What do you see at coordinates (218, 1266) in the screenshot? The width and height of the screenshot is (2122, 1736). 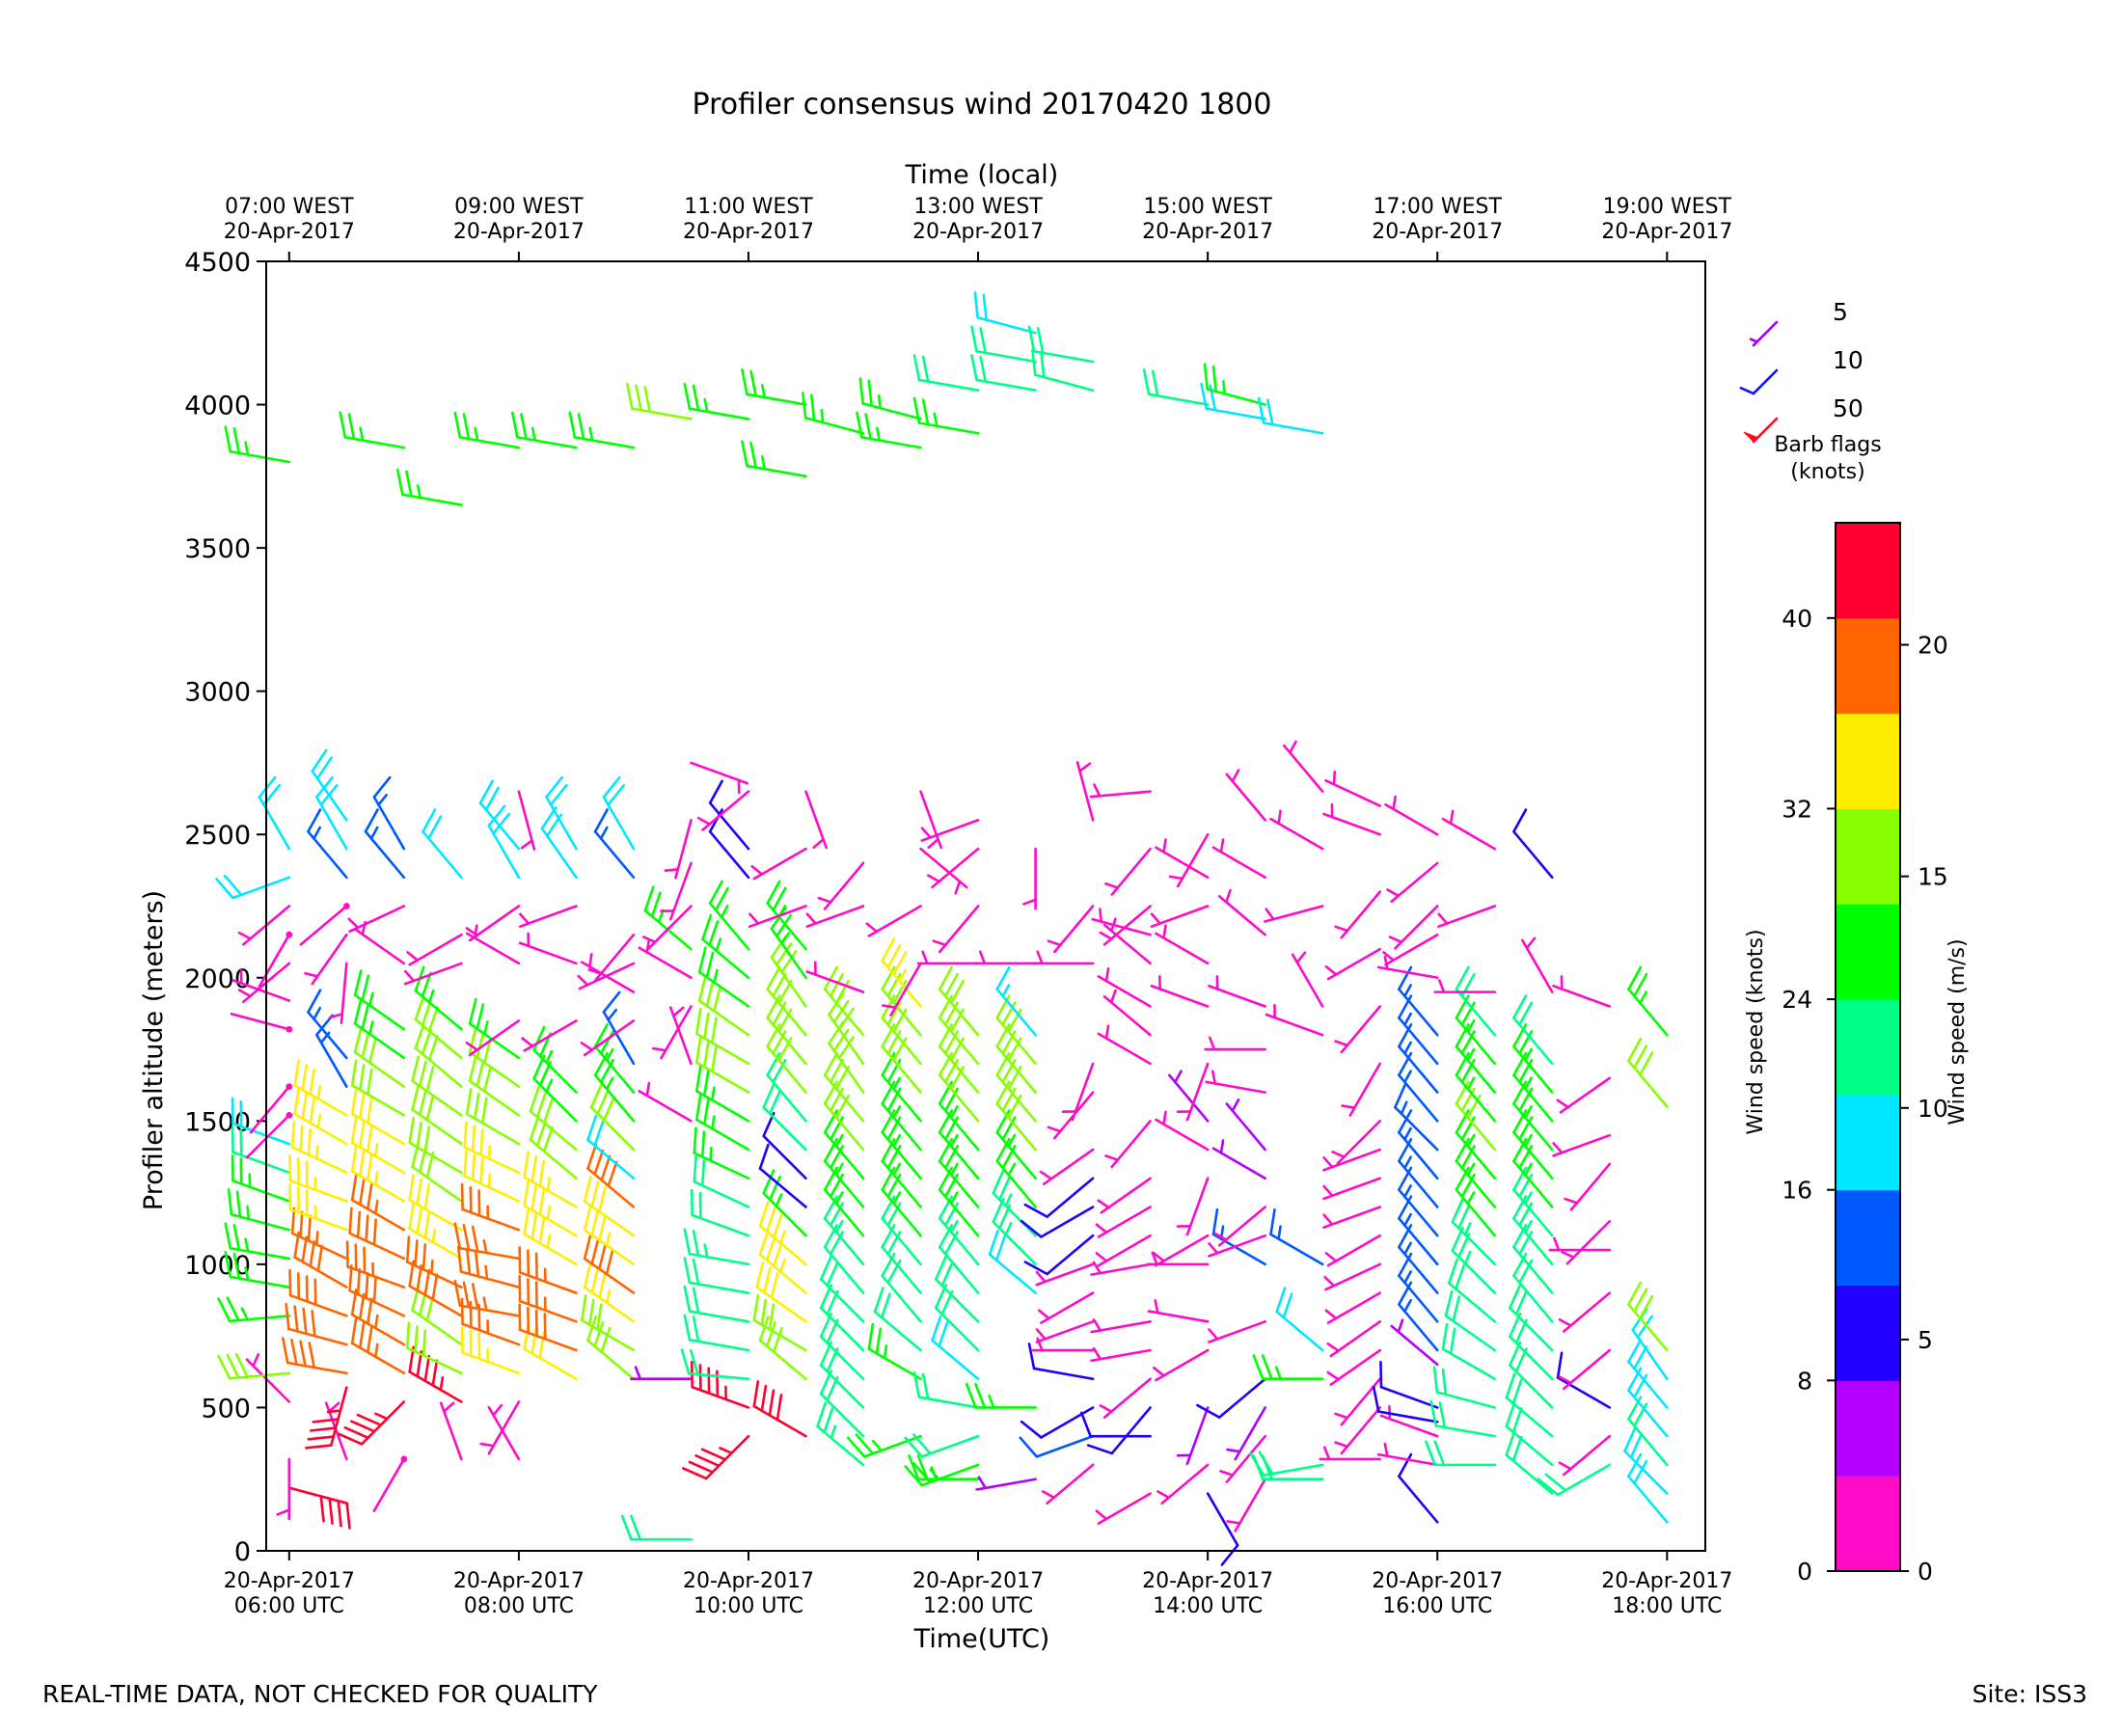 I see `y-tick-label: 1000` at bounding box center [218, 1266].